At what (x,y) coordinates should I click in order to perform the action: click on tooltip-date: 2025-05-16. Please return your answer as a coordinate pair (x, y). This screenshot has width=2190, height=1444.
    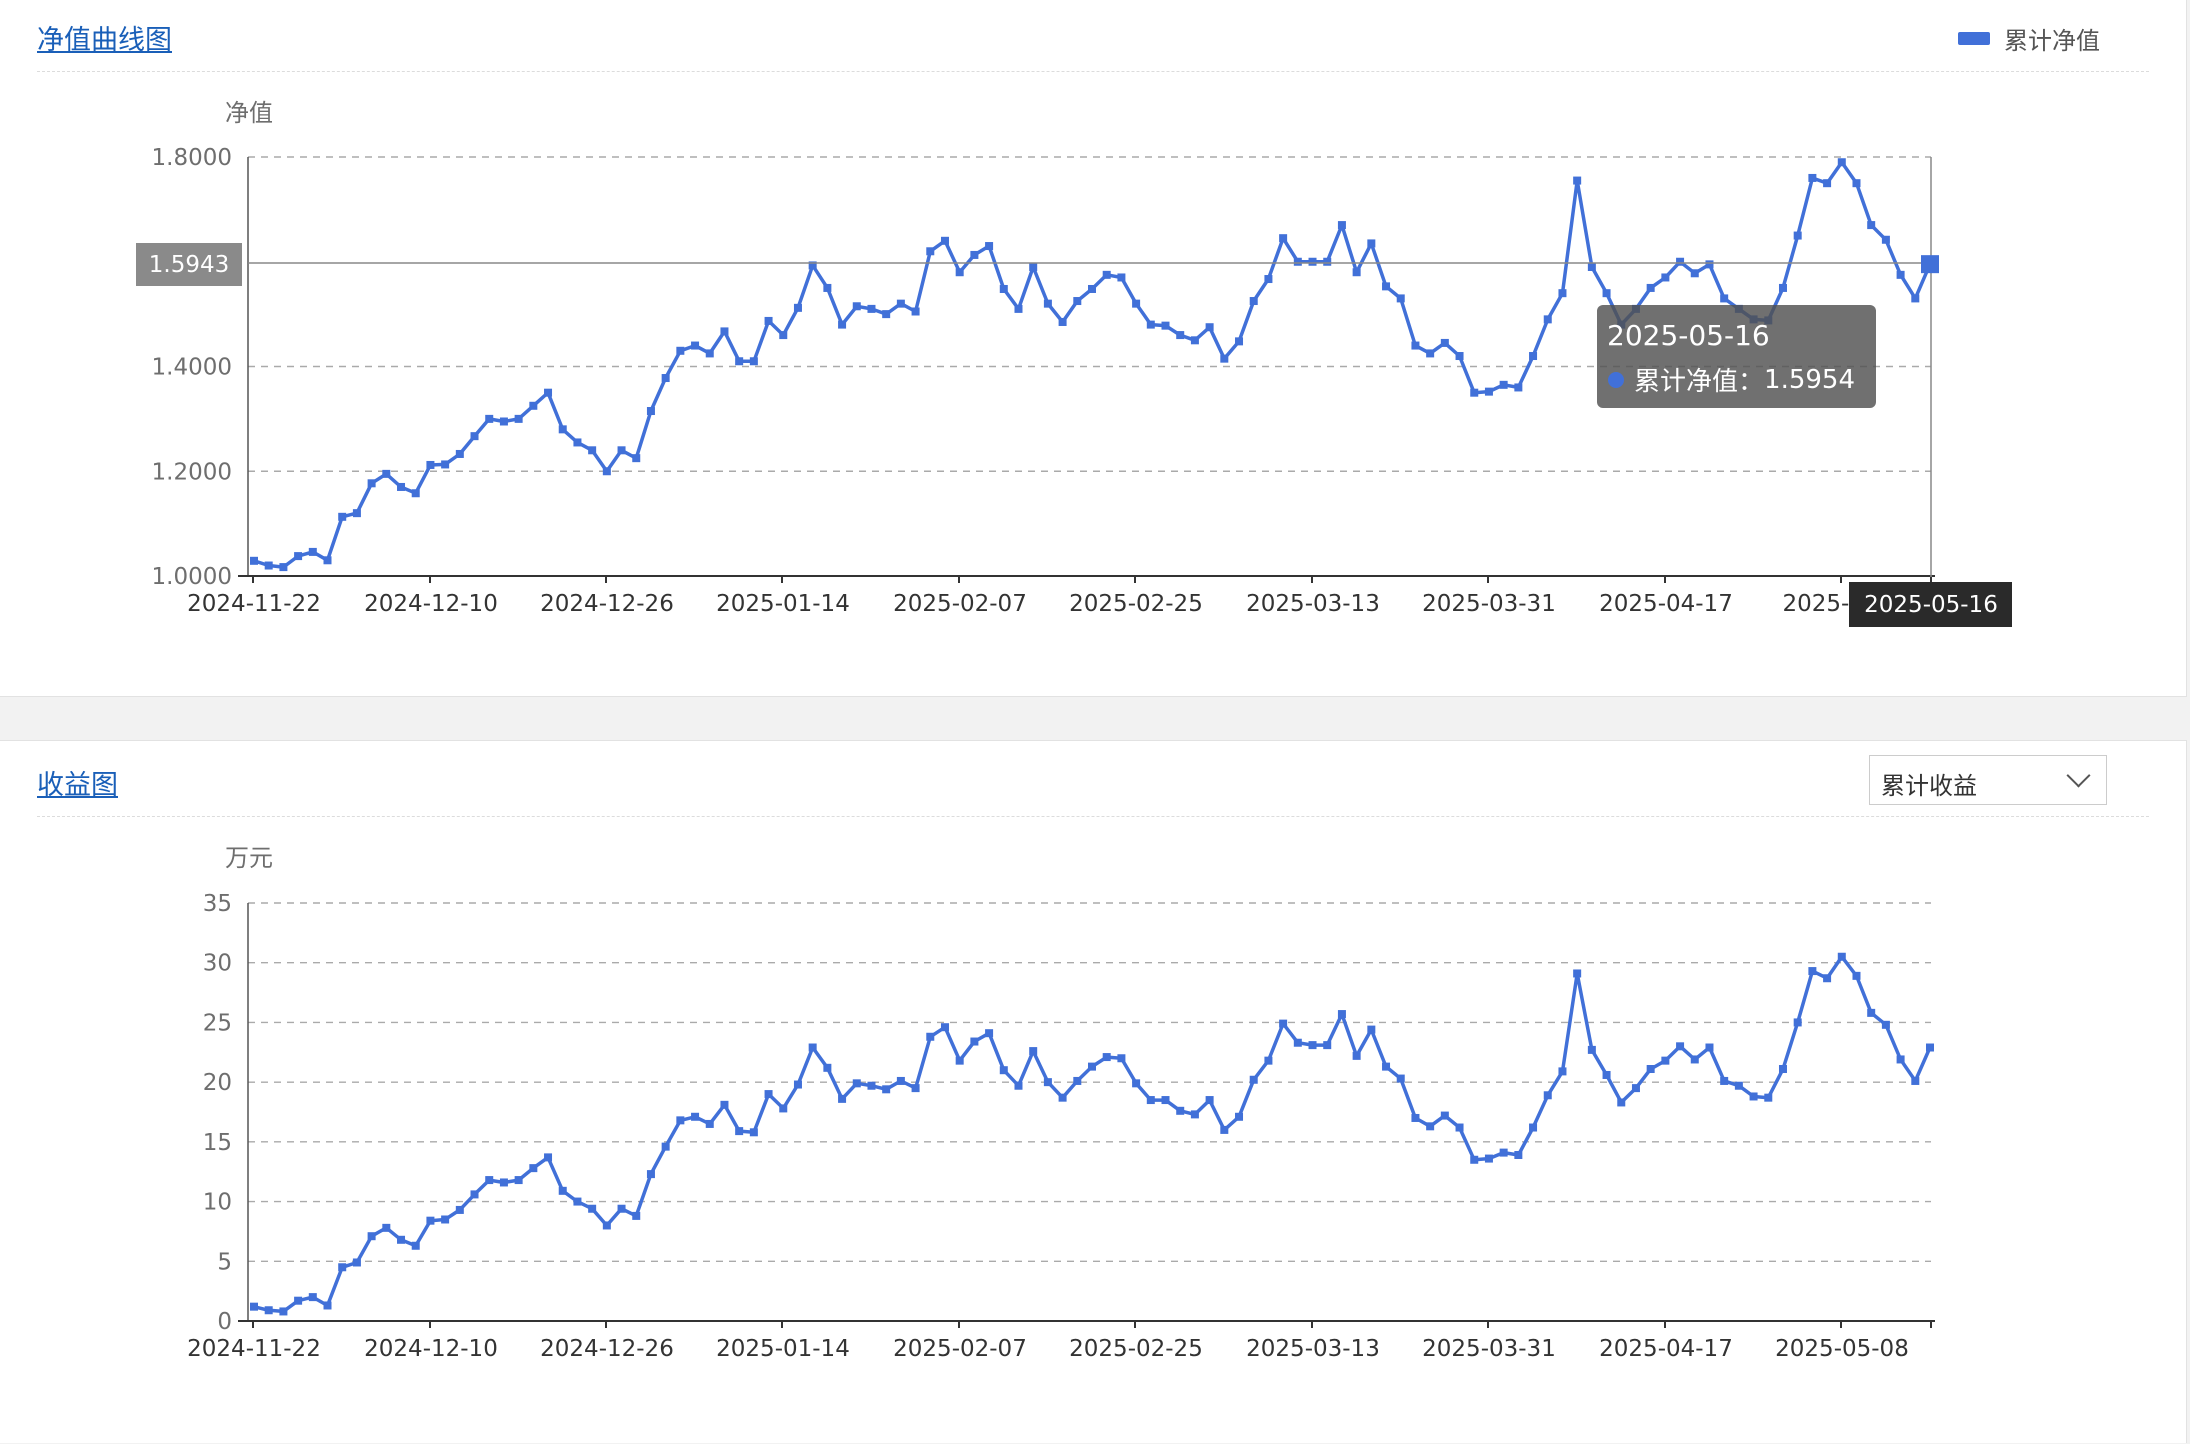
    Looking at the image, I should click on (1688, 335).